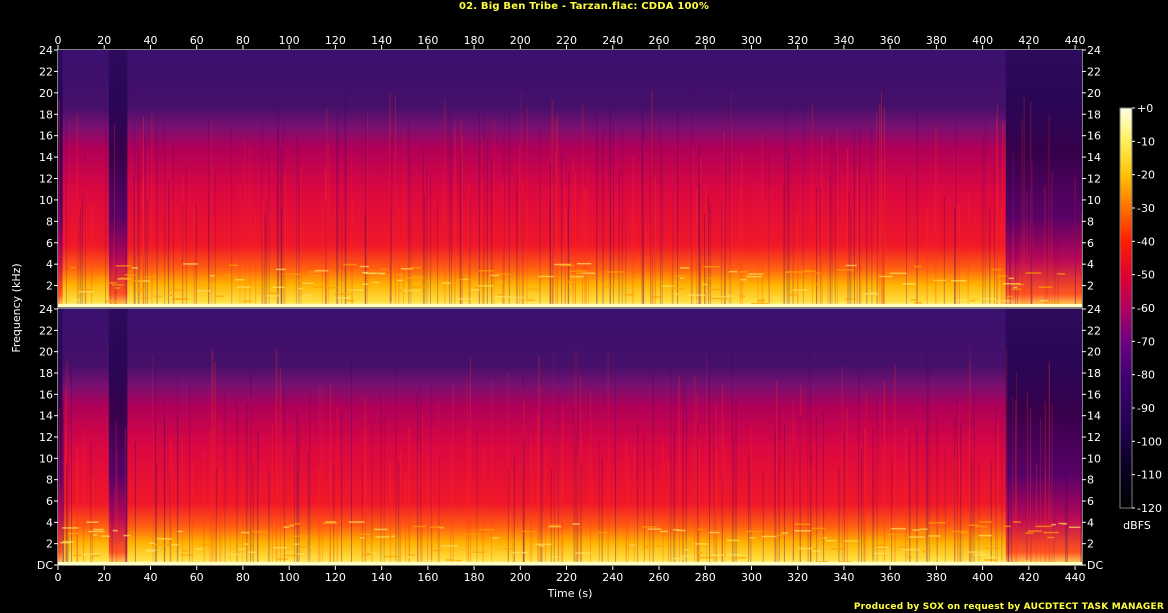  What do you see at coordinates (46, 394) in the screenshot?
I see `y-tick-label-left: 16` at bounding box center [46, 394].